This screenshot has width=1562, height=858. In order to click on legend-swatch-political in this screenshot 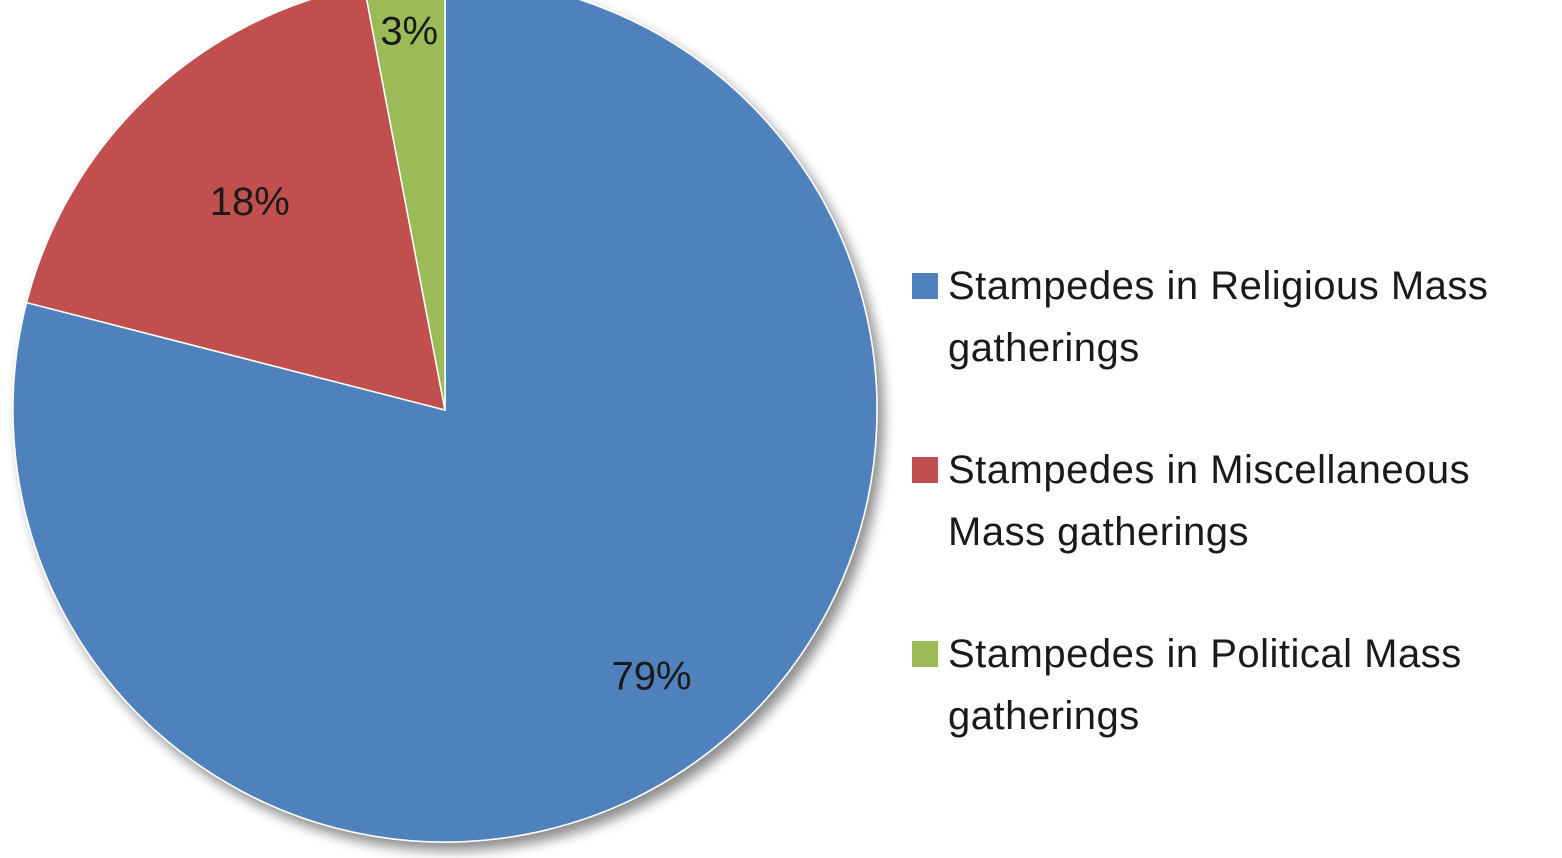, I will do `click(925, 654)`.